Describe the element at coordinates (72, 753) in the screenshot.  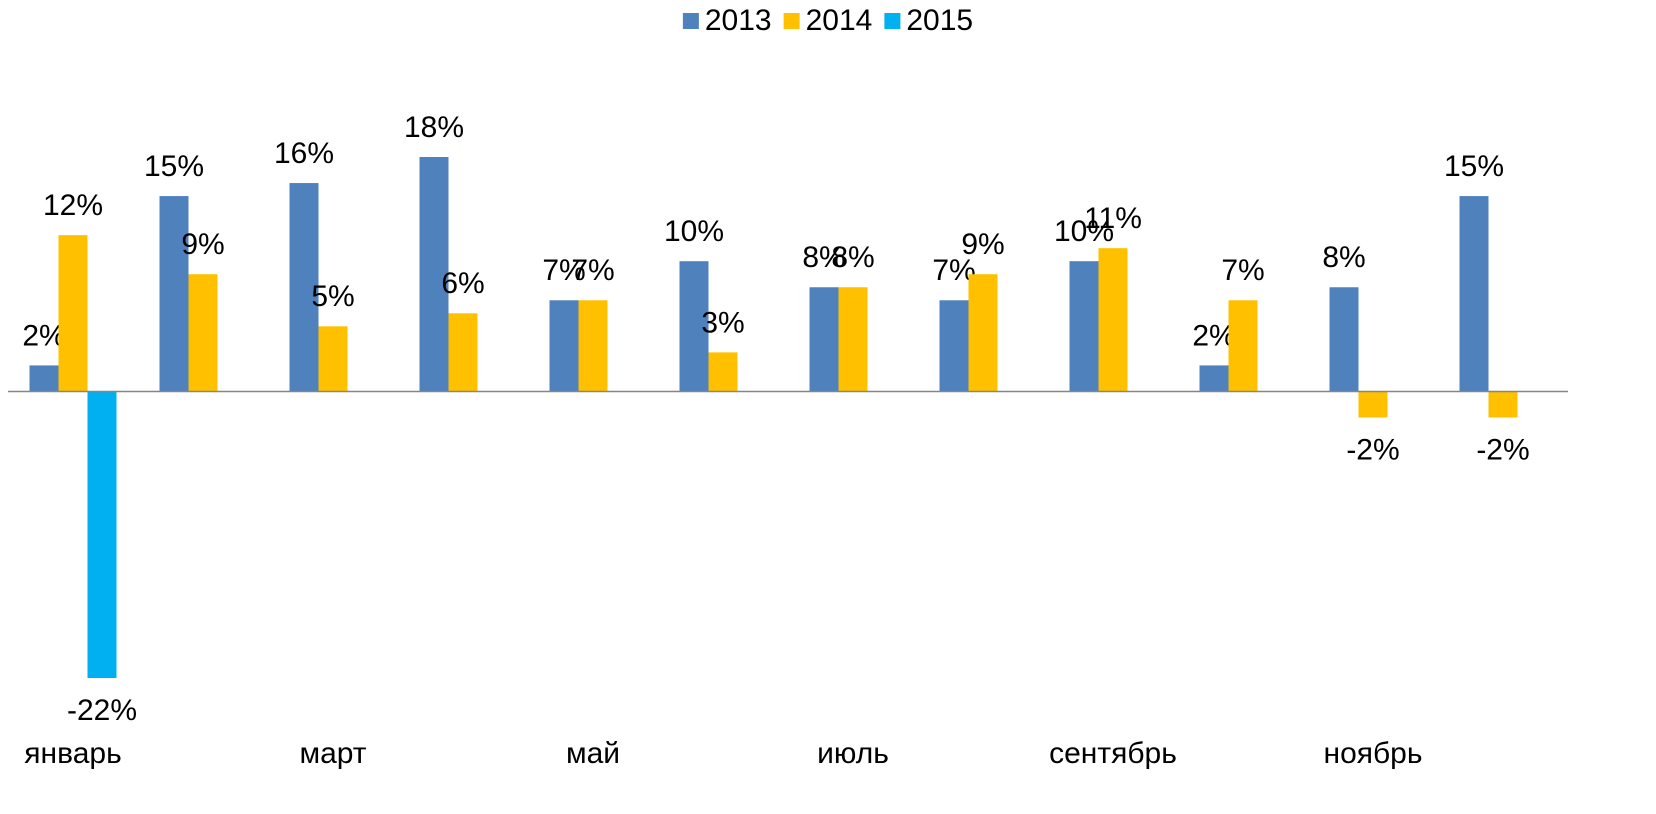
I see `x-tick-label: январь` at that location.